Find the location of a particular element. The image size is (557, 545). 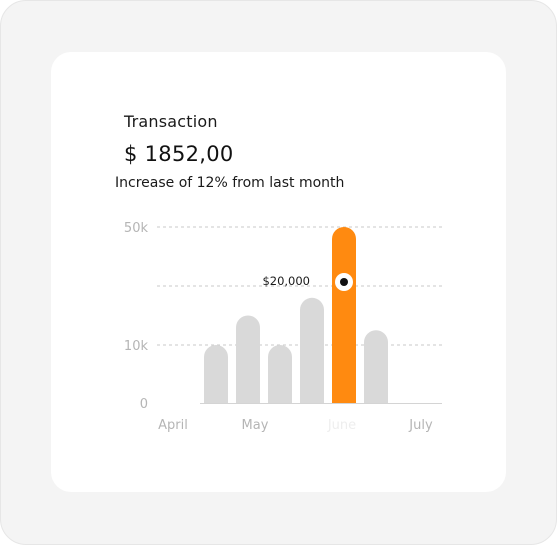

x-tick-label-1: May is located at coordinates (255, 425).